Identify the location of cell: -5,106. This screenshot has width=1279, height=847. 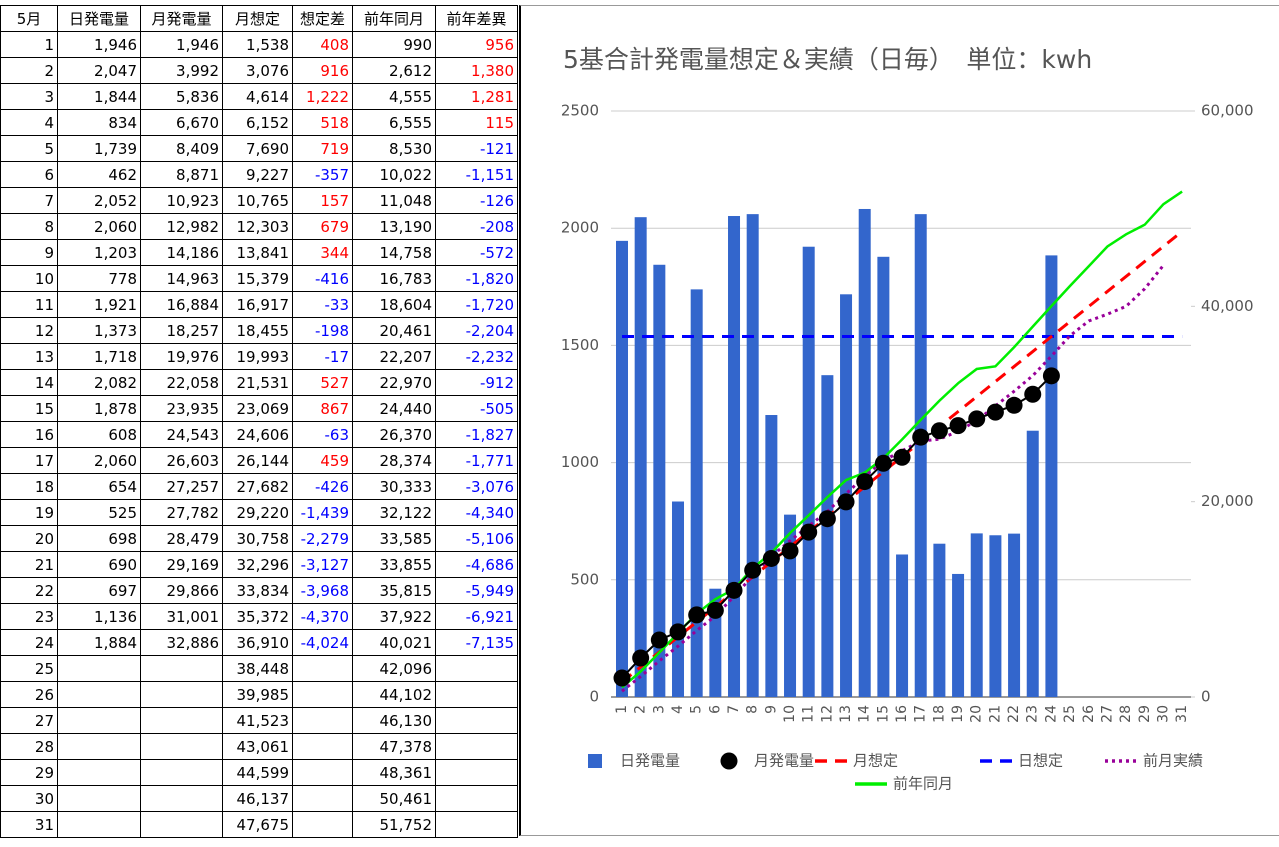
(476, 538).